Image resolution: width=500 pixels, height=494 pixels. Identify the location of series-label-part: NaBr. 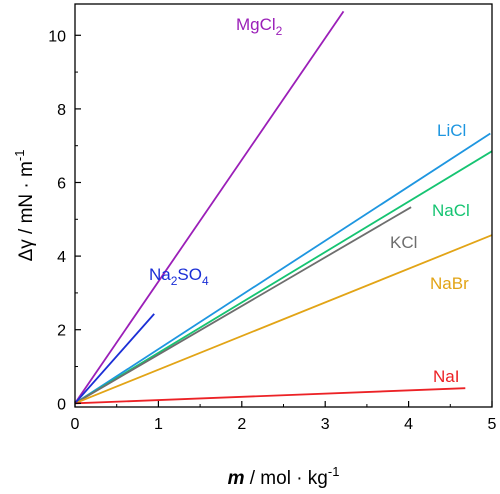
(449, 283).